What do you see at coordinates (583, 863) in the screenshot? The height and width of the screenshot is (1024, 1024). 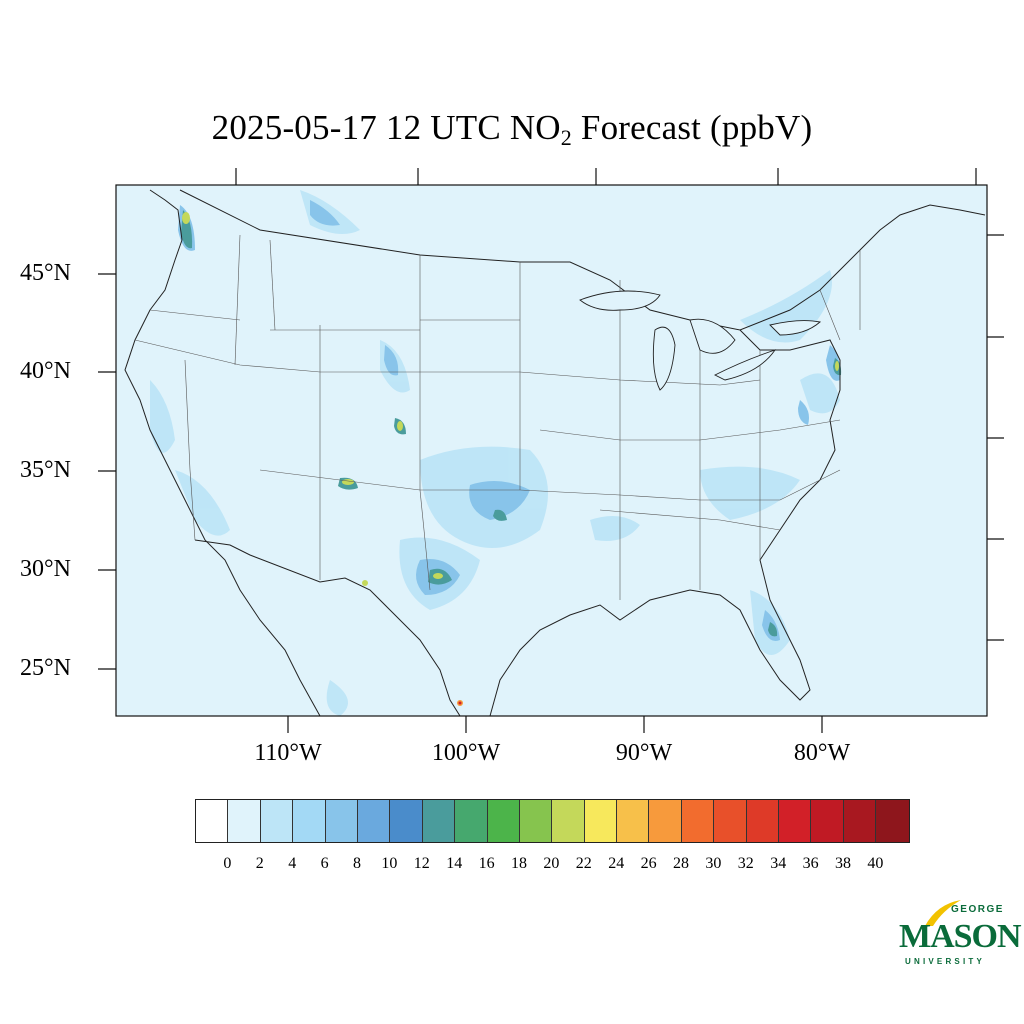 I see `colorbar-tick-label: 22` at bounding box center [583, 863].